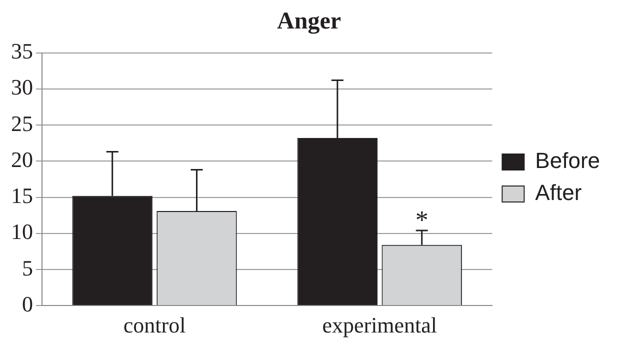 The height and width of the screenshot is (356, 628). I want to click on y-tick-label: 10, so click(22, 231).